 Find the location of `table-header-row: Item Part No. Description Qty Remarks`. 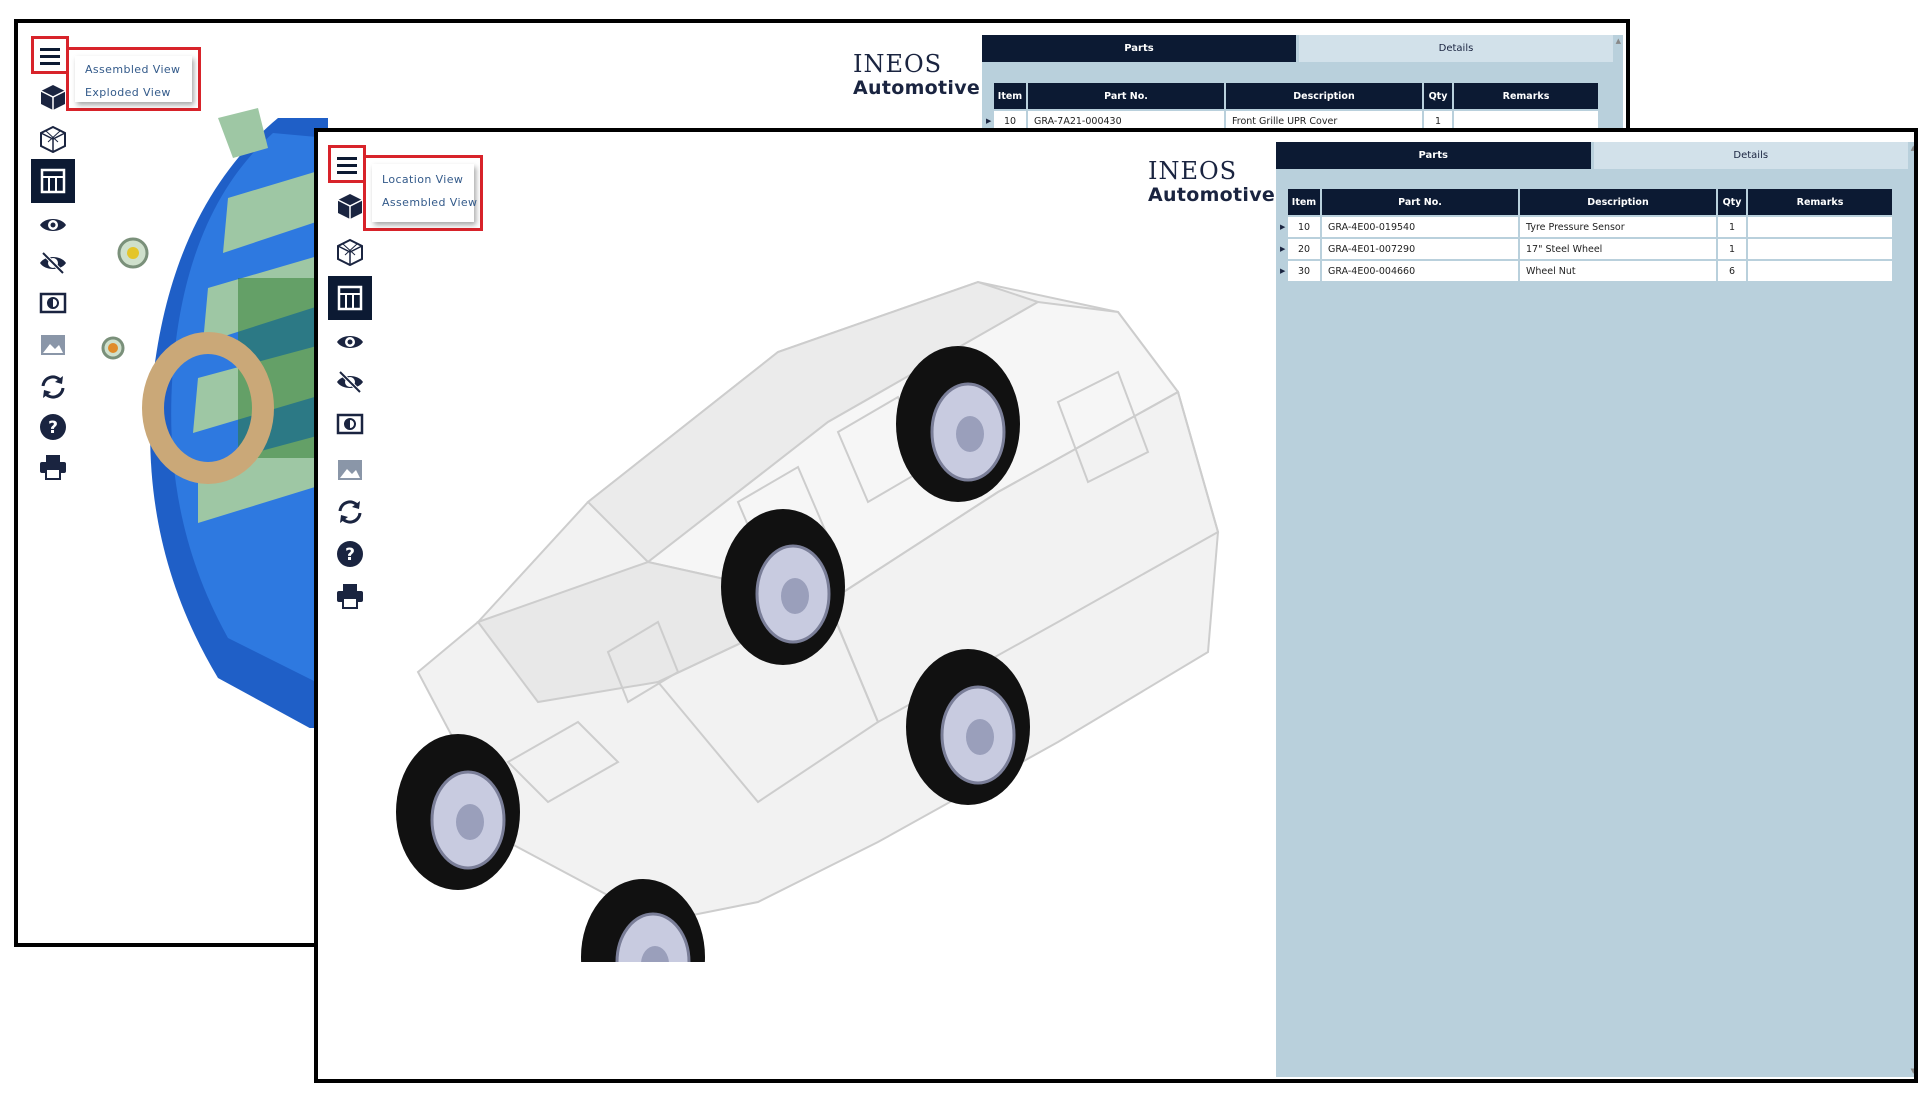

table-header-row: Item Part No. Description Qty Remarks is located at coordinates (1586, 202).